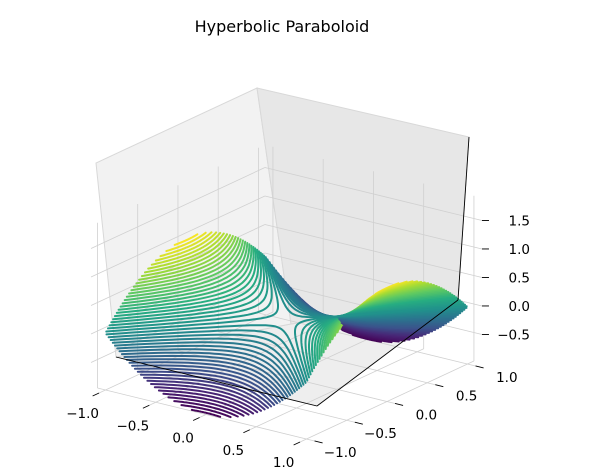 This screenshot has height=472, width=590. I want to click on x-tick-label: −1.0, so click(82, 414).